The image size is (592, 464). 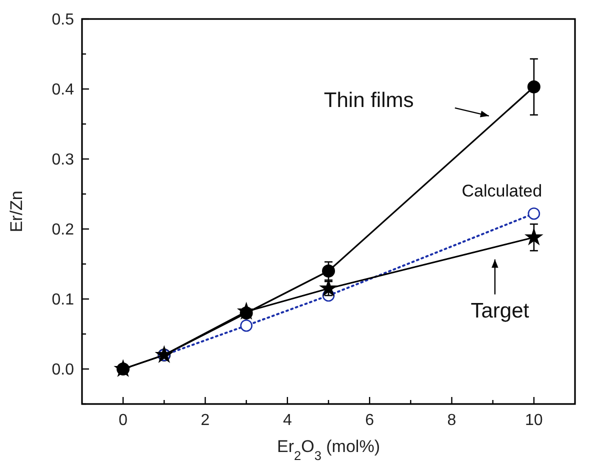 I want to click on y-tick-label: 0.3, so click(x=63, y=160).